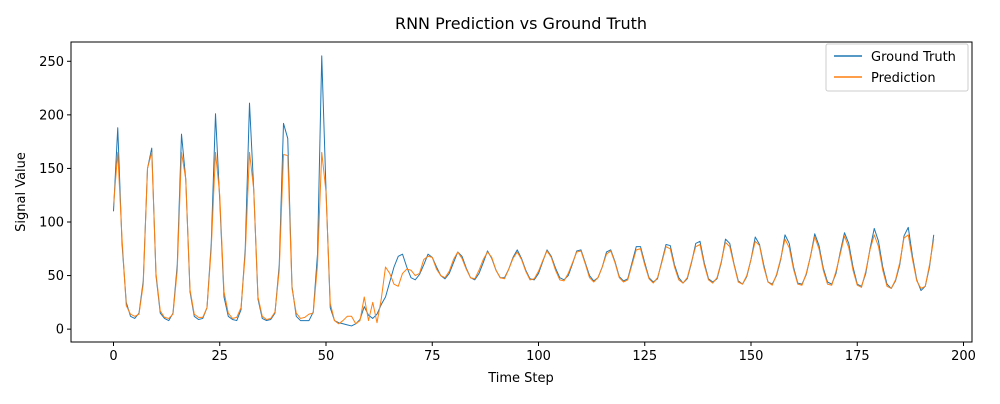 This screenshot has height=404, width=1000. Describe the element at coordinates (326, 356) in the screenshot. I see `x-tick-label: 50` at that location.